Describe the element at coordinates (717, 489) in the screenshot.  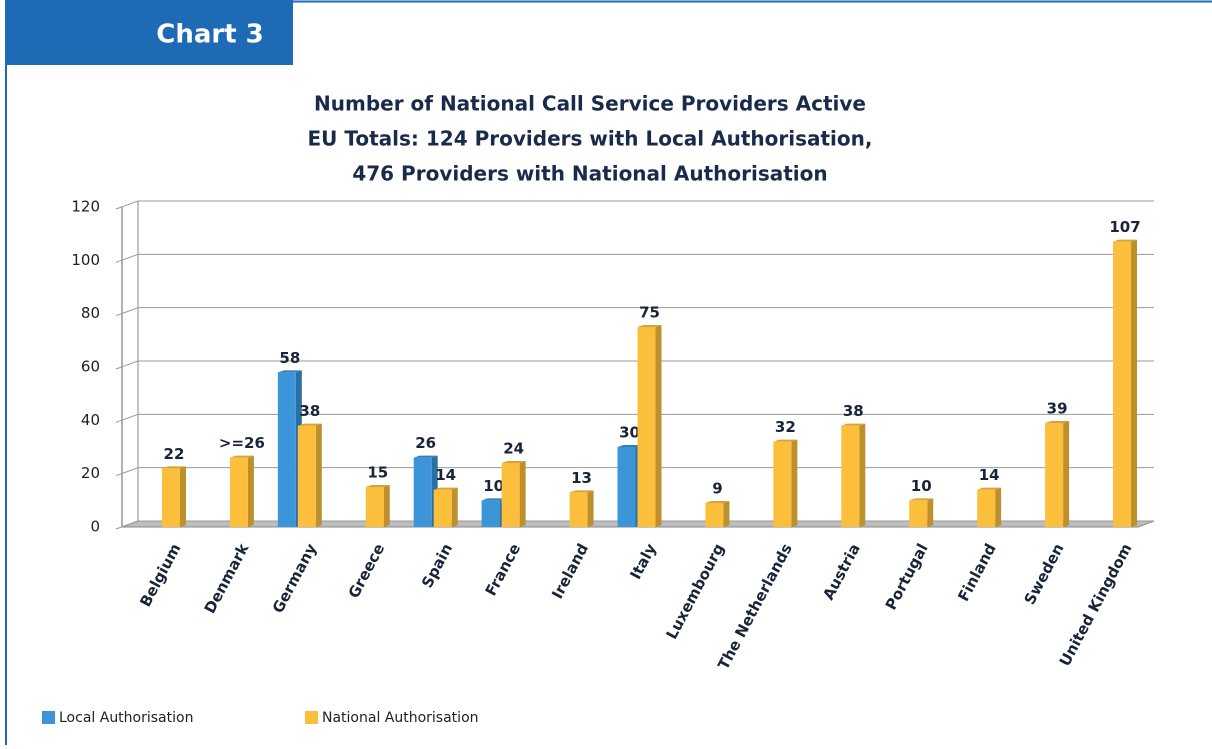
I see `data-label: 9` at that location.